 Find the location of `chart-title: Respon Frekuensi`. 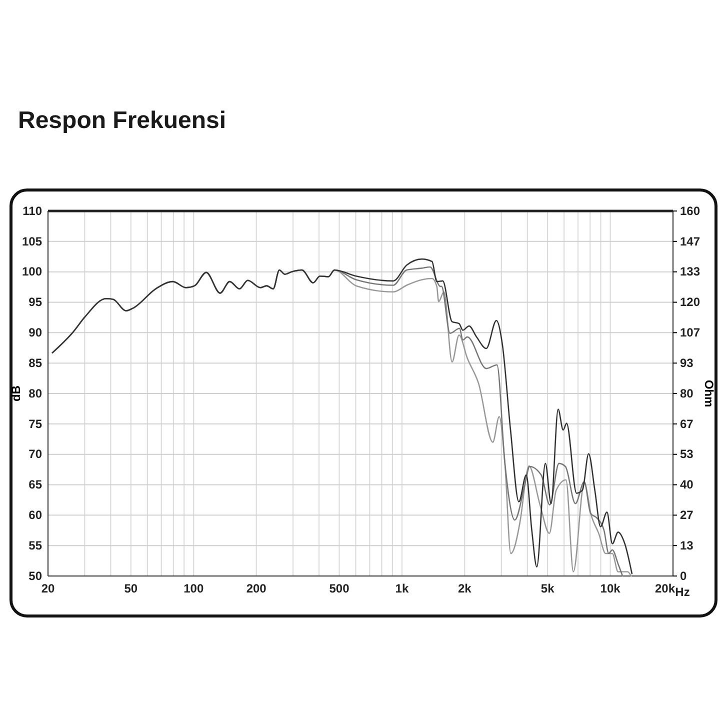

chart-title: Respon Frekuensi is located at coordinates (122, 120).